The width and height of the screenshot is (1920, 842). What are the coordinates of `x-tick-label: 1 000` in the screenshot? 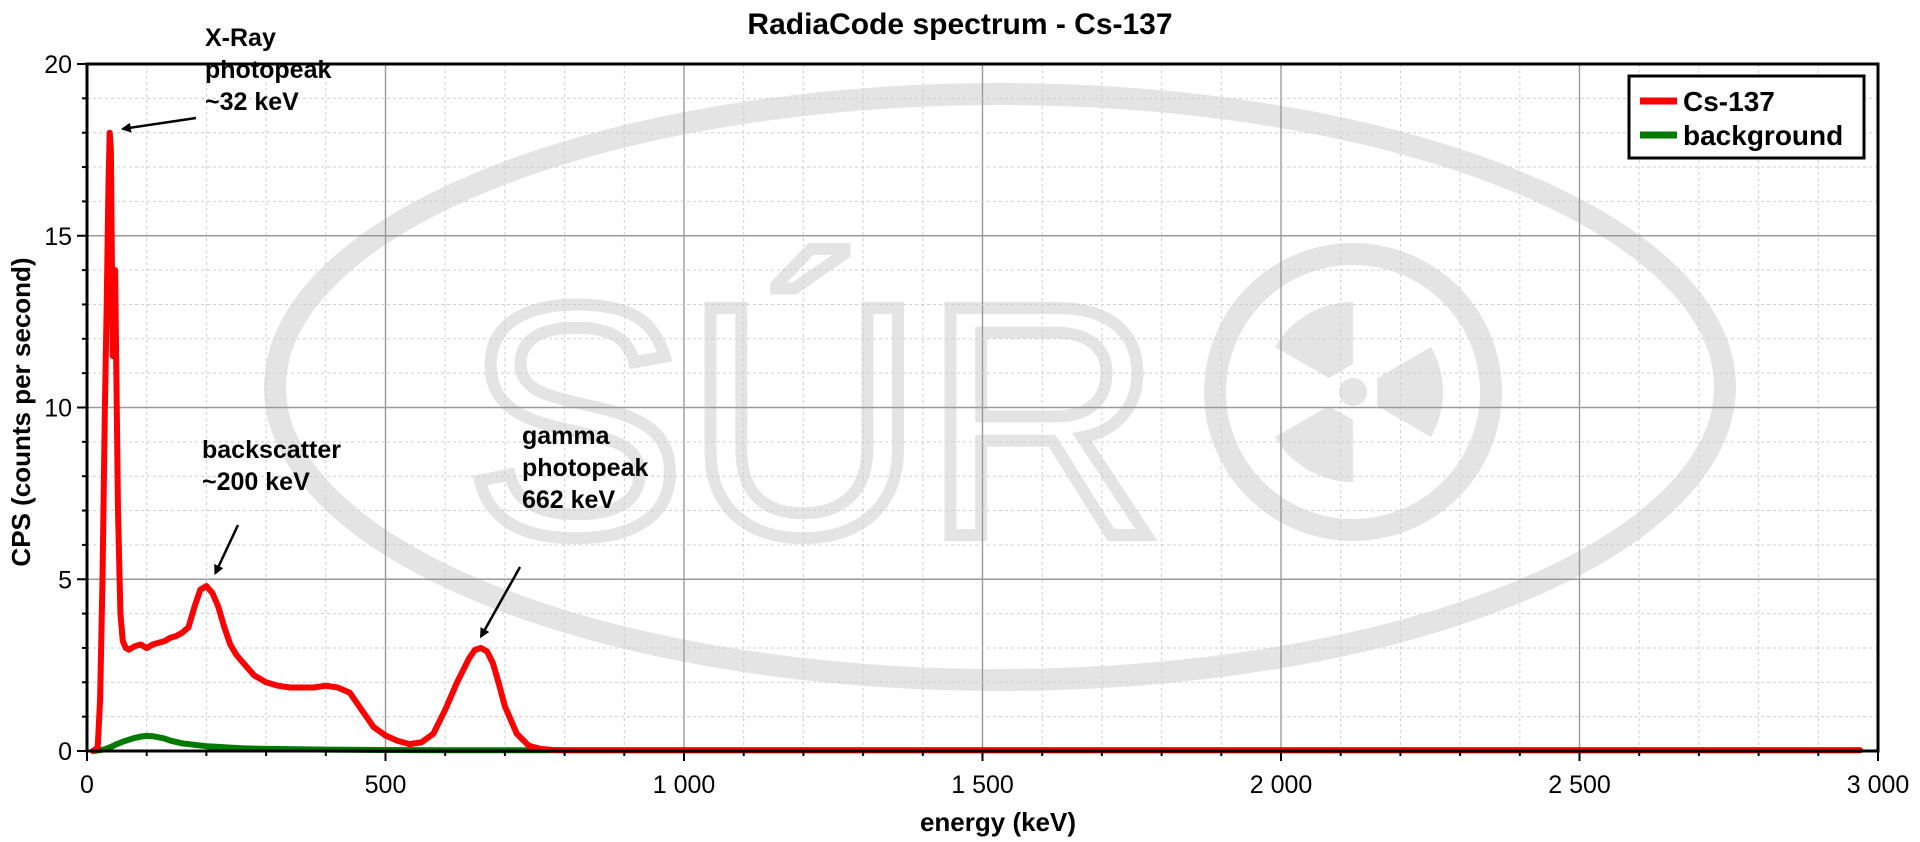 It's located at (684, 785).